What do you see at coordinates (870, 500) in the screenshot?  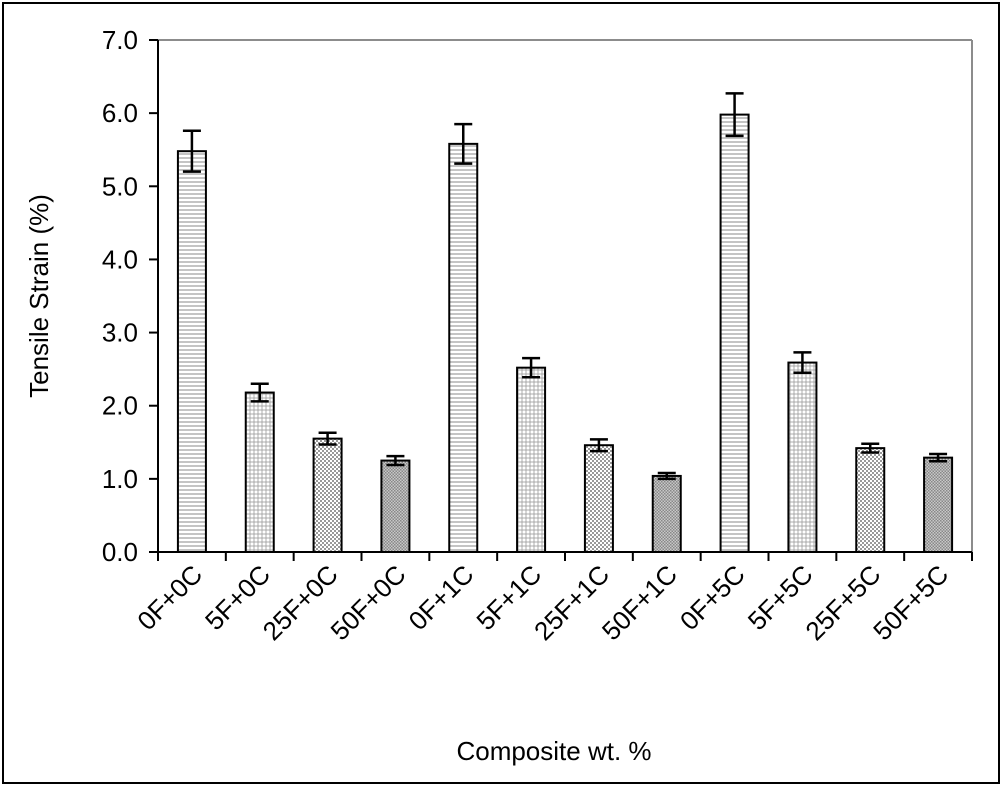 I see `bar-25F+5C` at bounding box center [870, 500].